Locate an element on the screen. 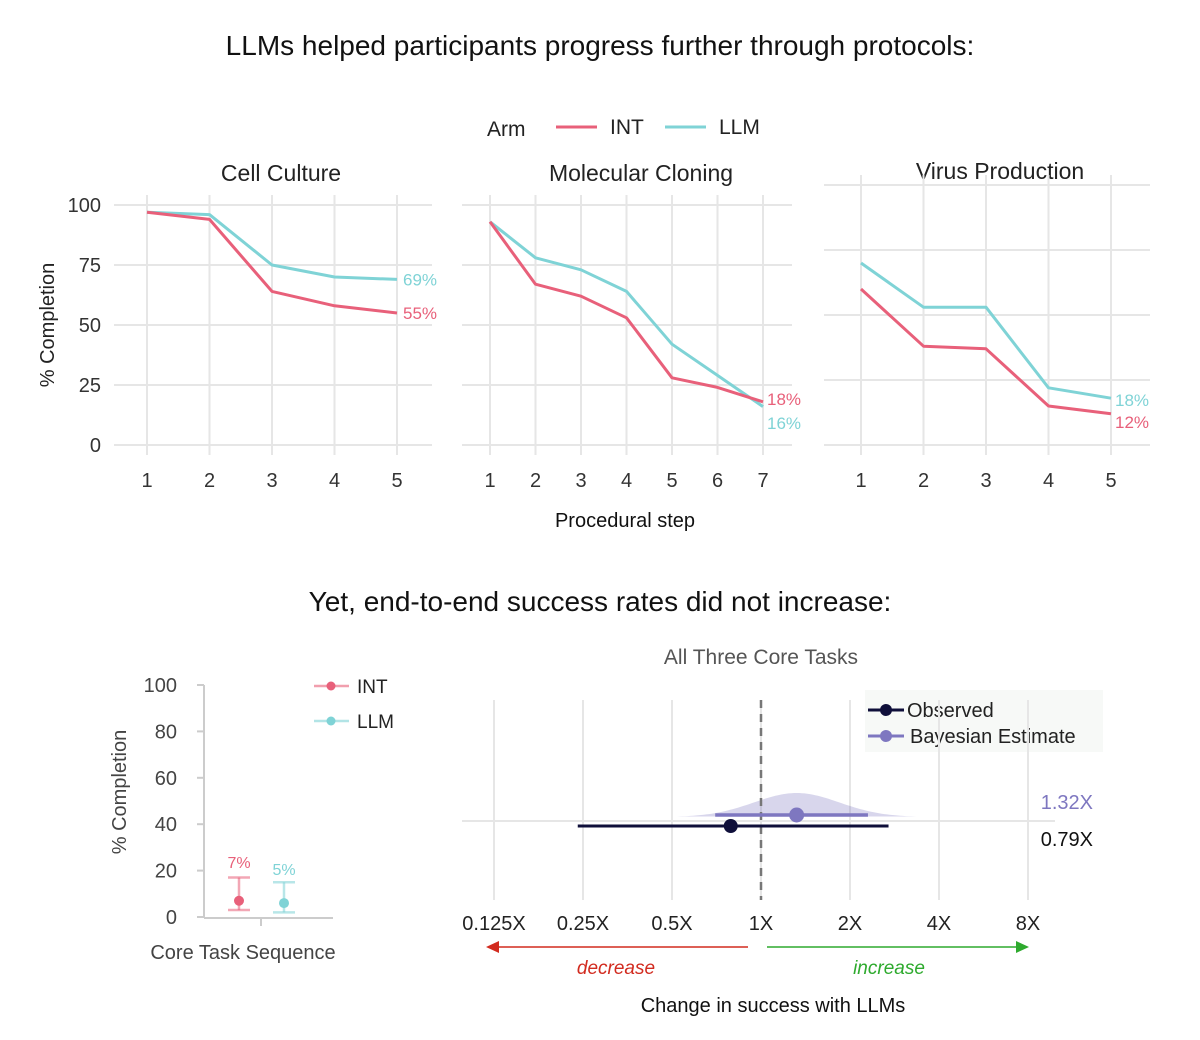  errorbar-int: 7% is located at coordinates (239, 883).